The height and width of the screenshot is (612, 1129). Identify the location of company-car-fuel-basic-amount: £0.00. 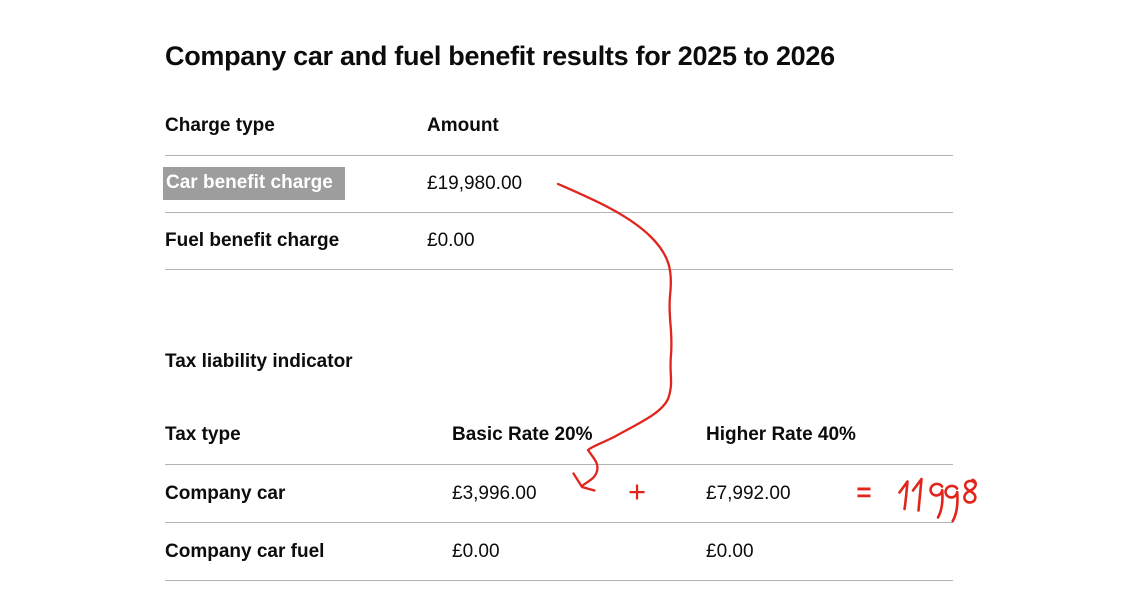
(579, 551).